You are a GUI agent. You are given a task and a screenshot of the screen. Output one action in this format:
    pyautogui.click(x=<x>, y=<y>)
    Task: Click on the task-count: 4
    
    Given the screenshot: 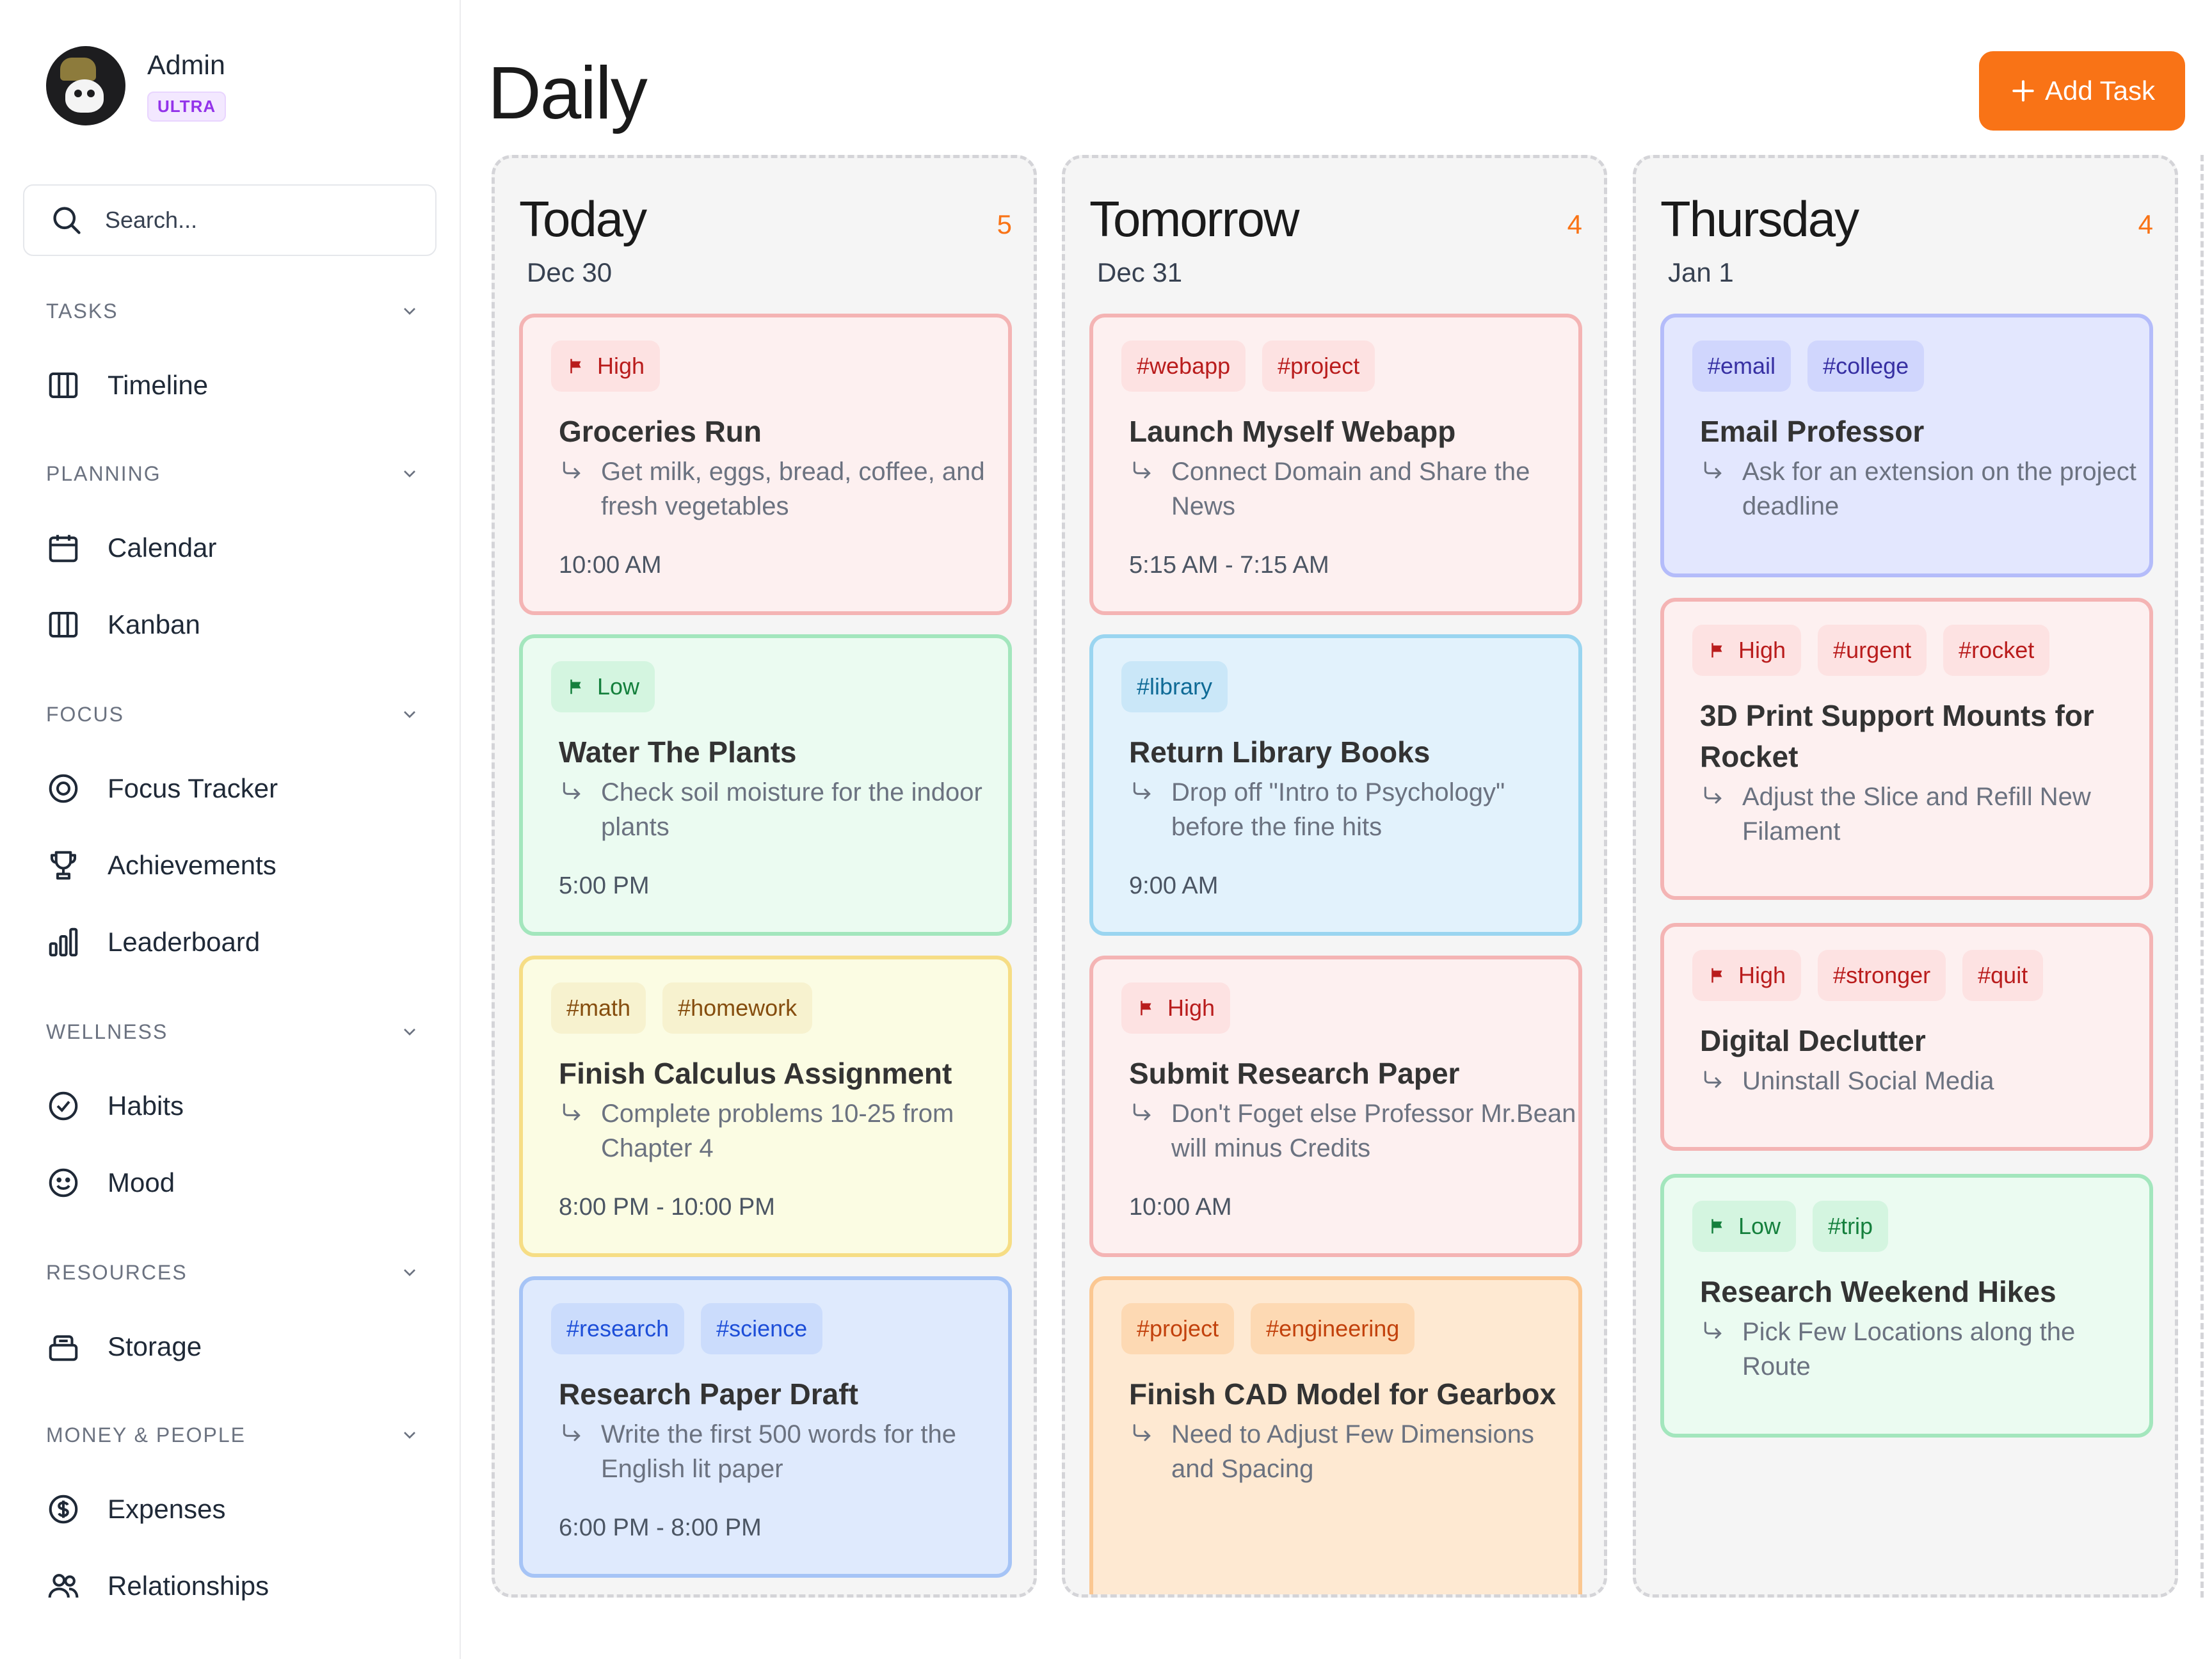 What is the action you would take?
    pyautogui.click(x=2145, y=224)
    